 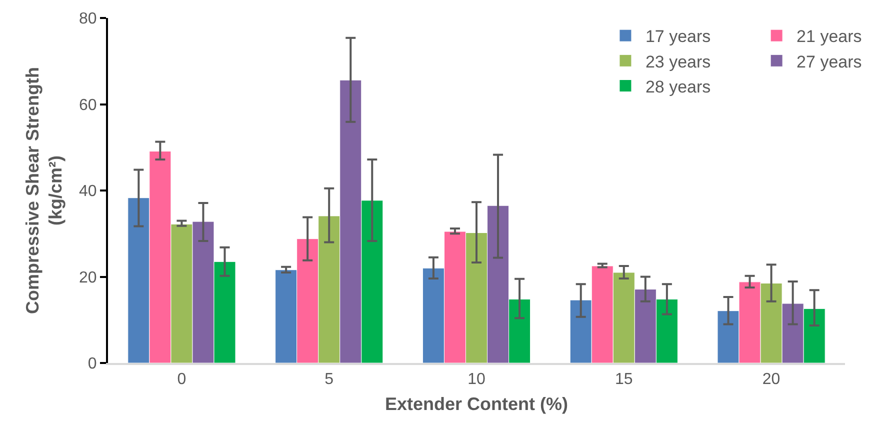 I want to click on y-tick-label: 60, so click(x=88, y=105).